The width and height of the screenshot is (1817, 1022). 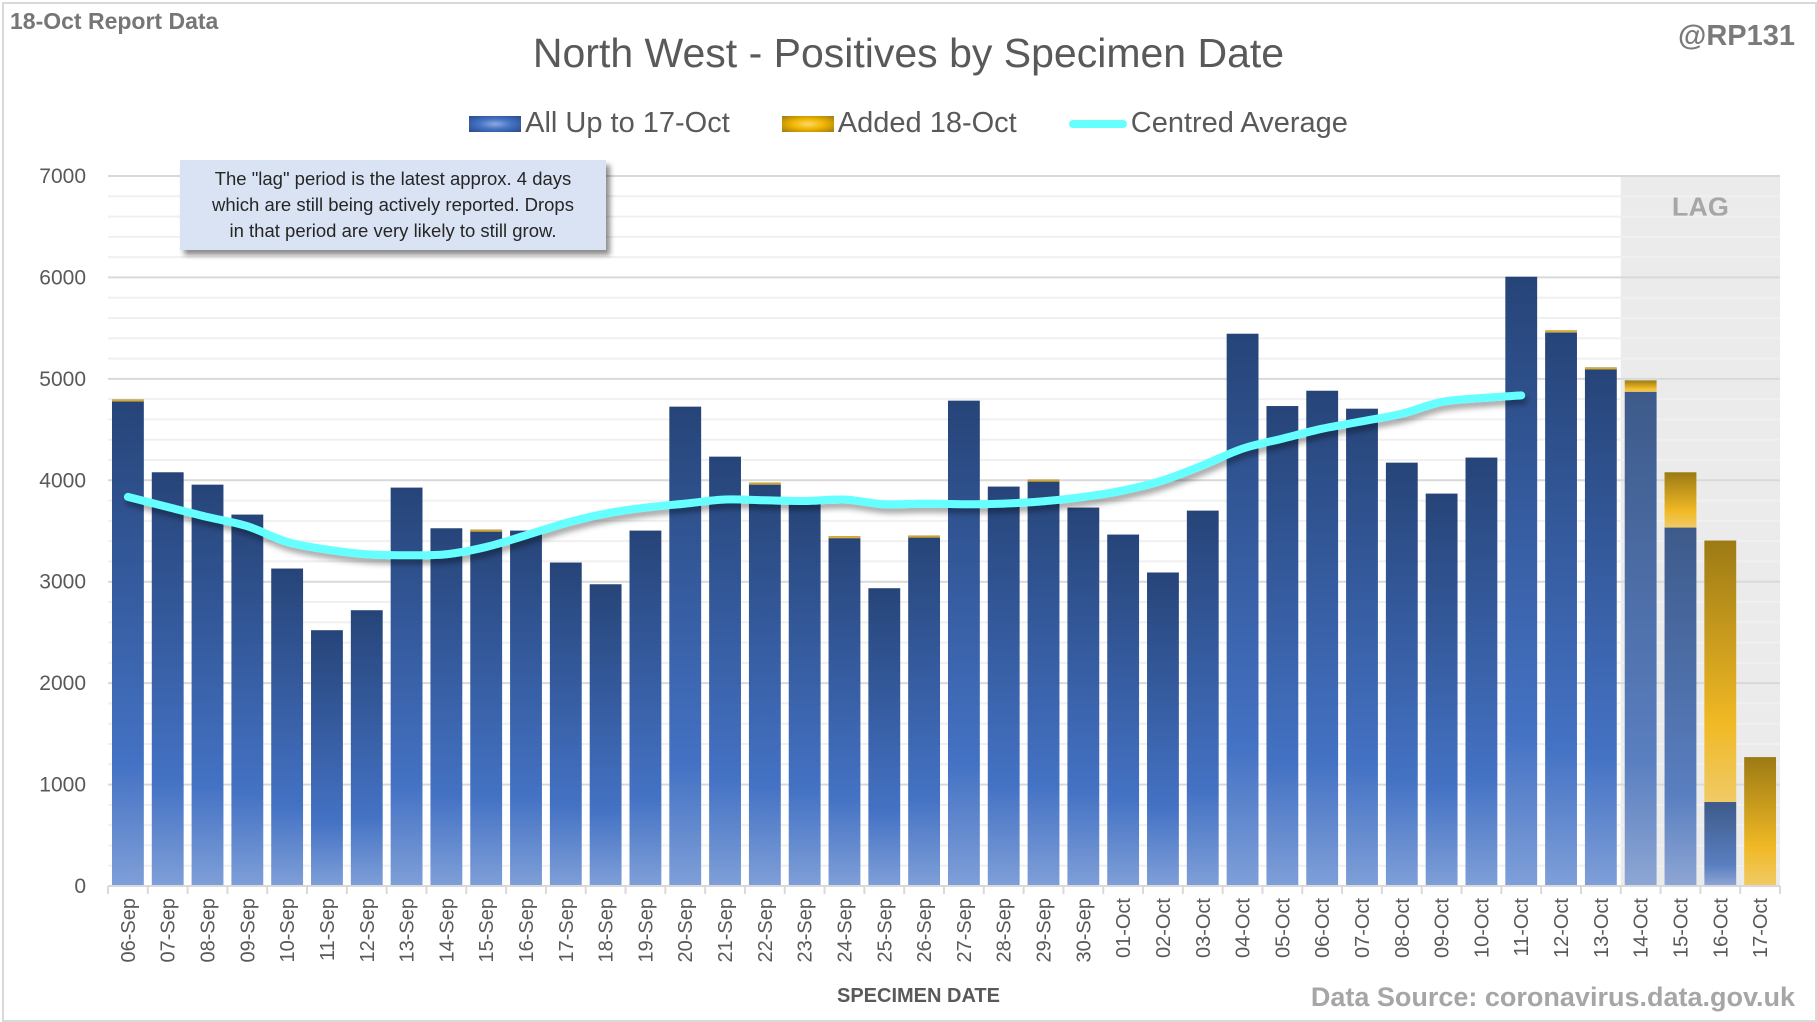 What do you see at coordinates (1045, 930) in the screenshot?
I see `x-tick-label: 29-Sep` at bounding box center [1045, 930].